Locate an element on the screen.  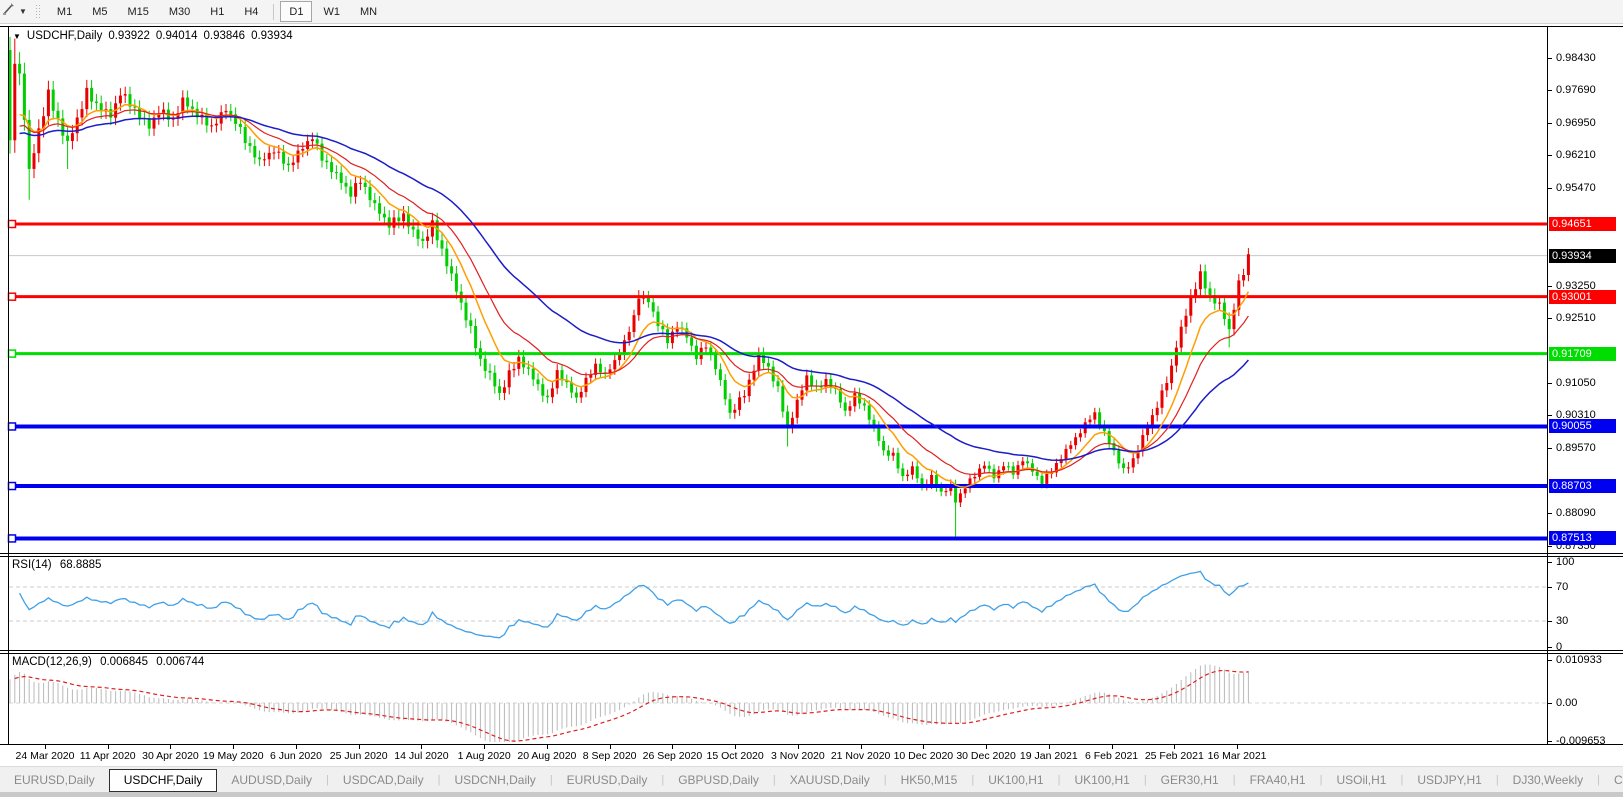
timeframe-button-m30: M30 is located at coordinates (179, 11).